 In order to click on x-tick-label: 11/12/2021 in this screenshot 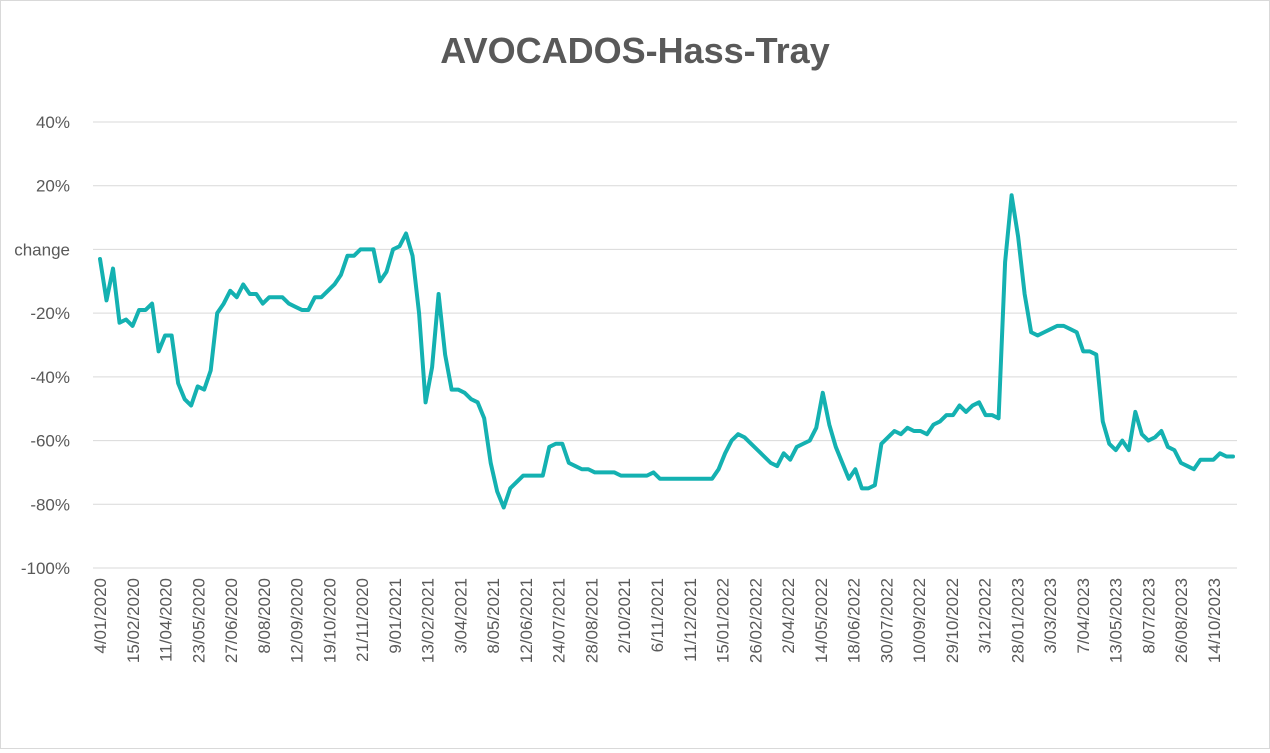, I will do `click(690, 620)`.